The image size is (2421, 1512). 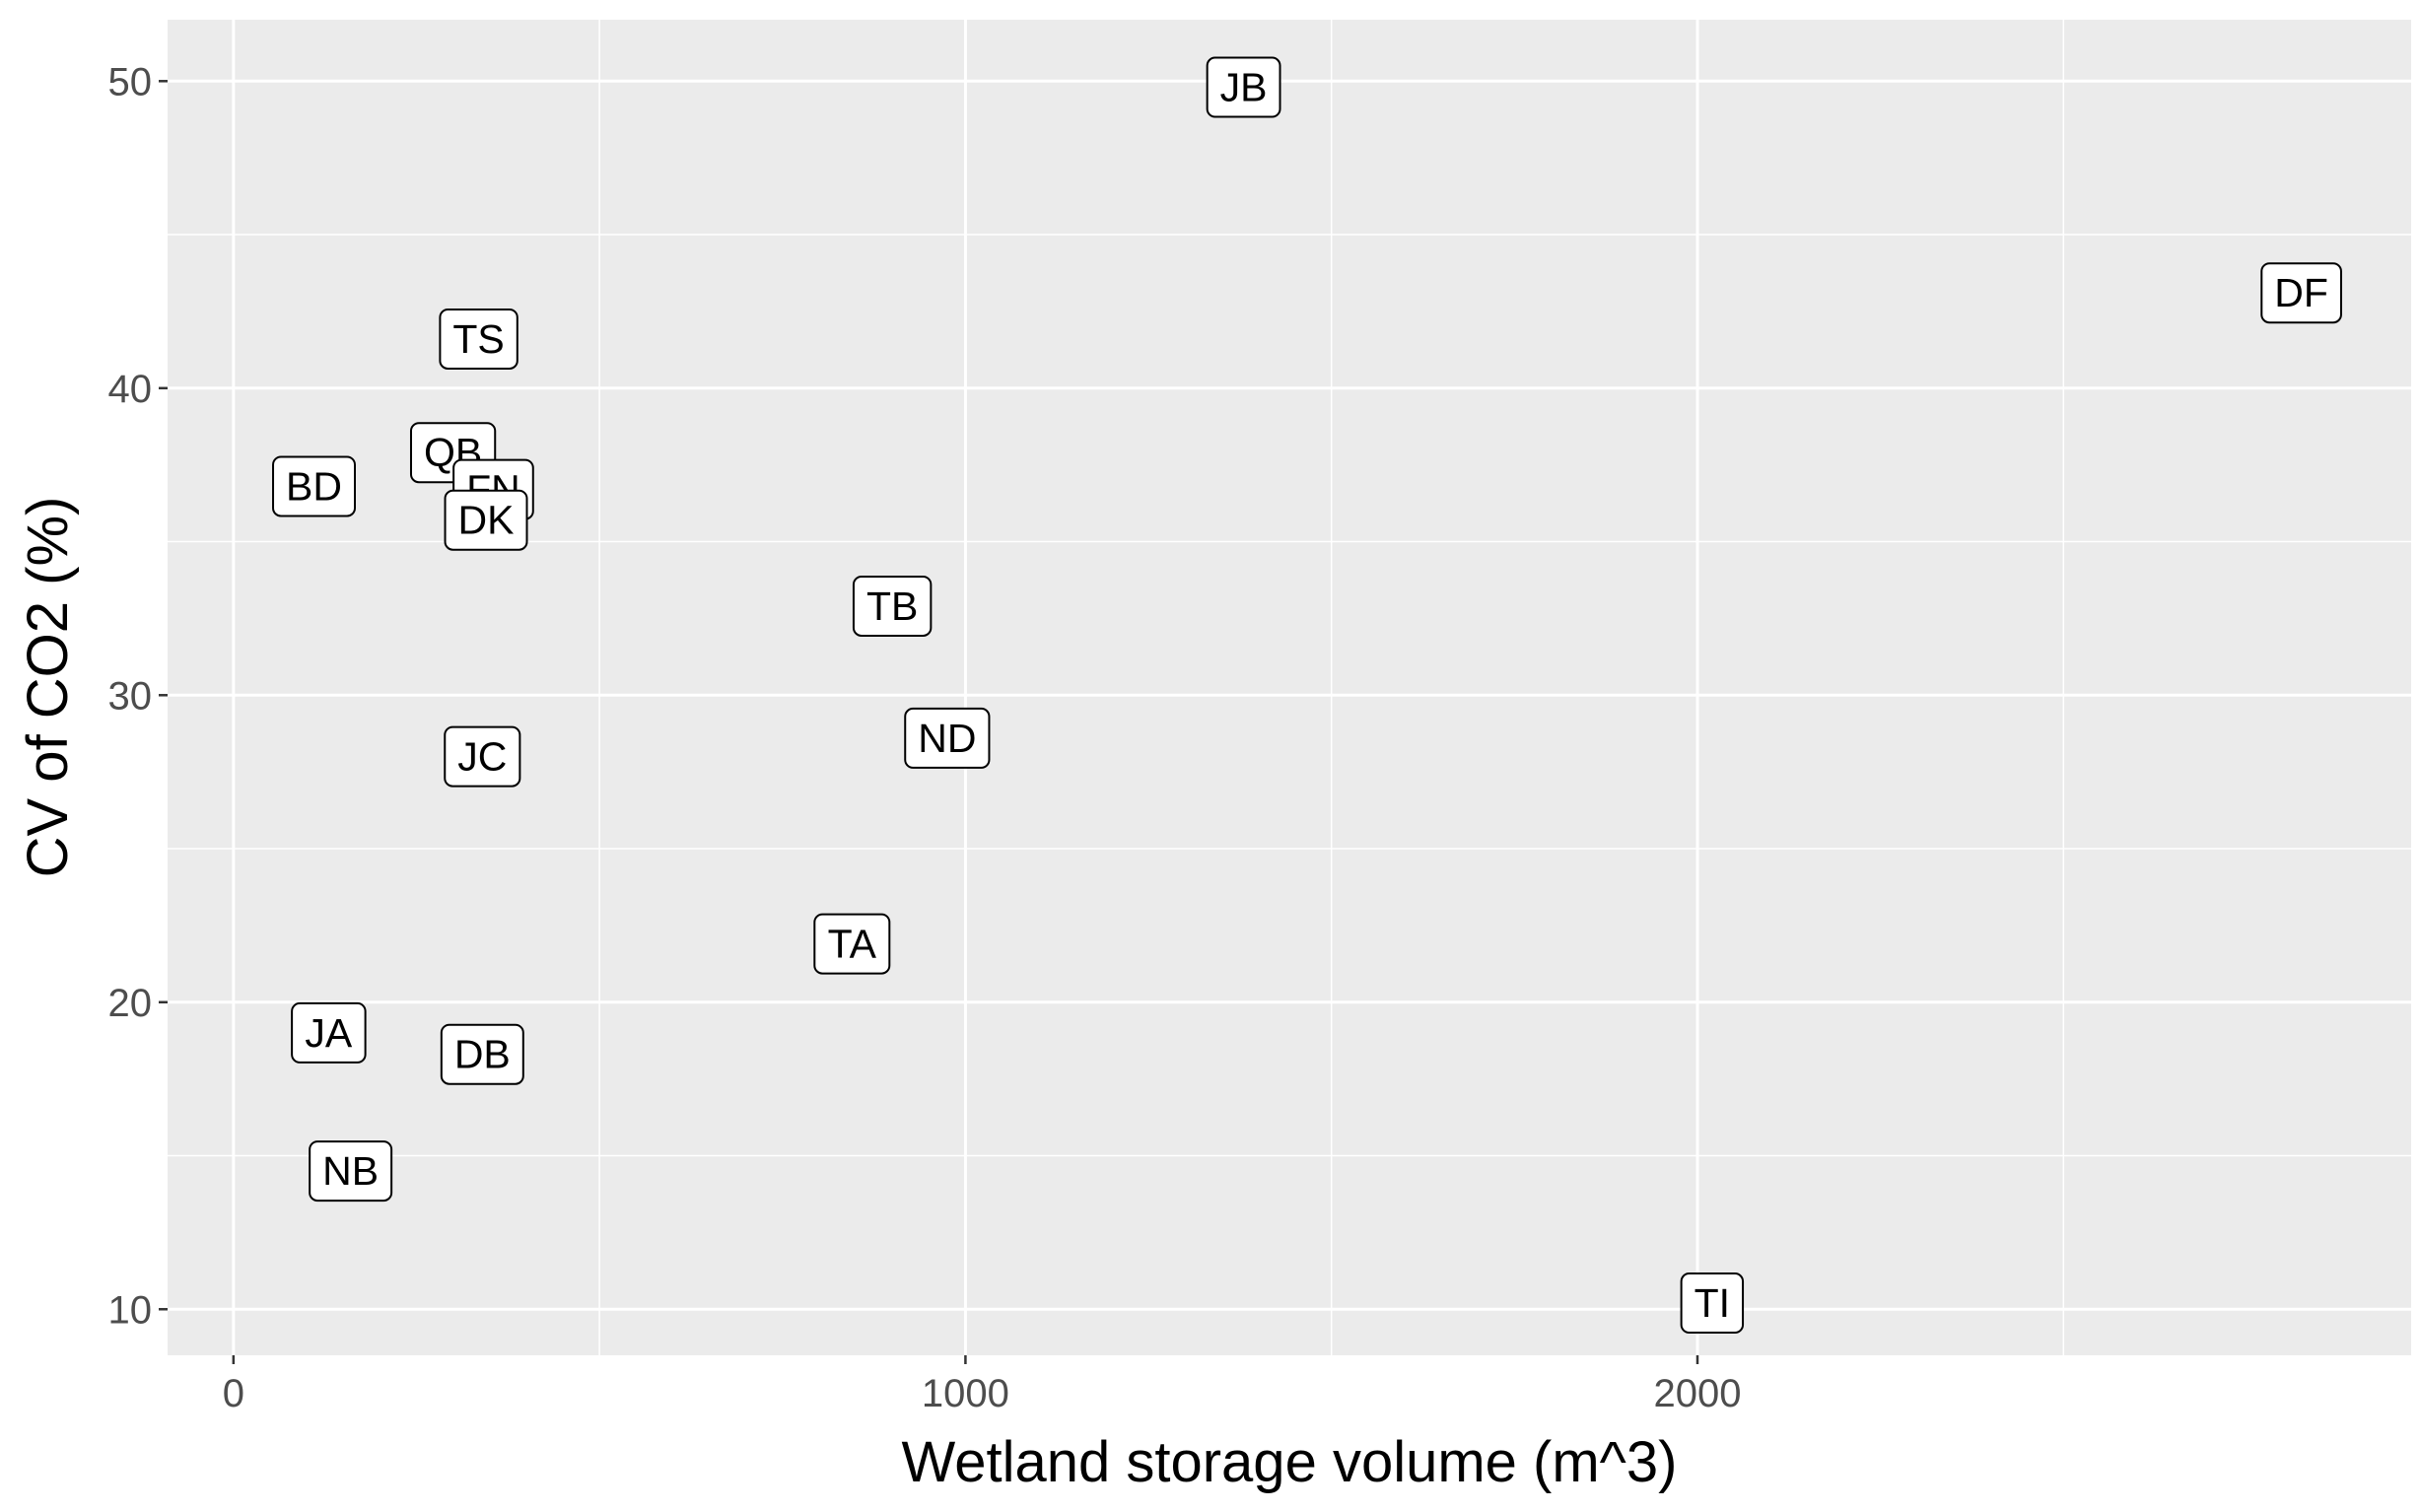 I want to click on y-tick-label: 30, so click(x=130, y=696).